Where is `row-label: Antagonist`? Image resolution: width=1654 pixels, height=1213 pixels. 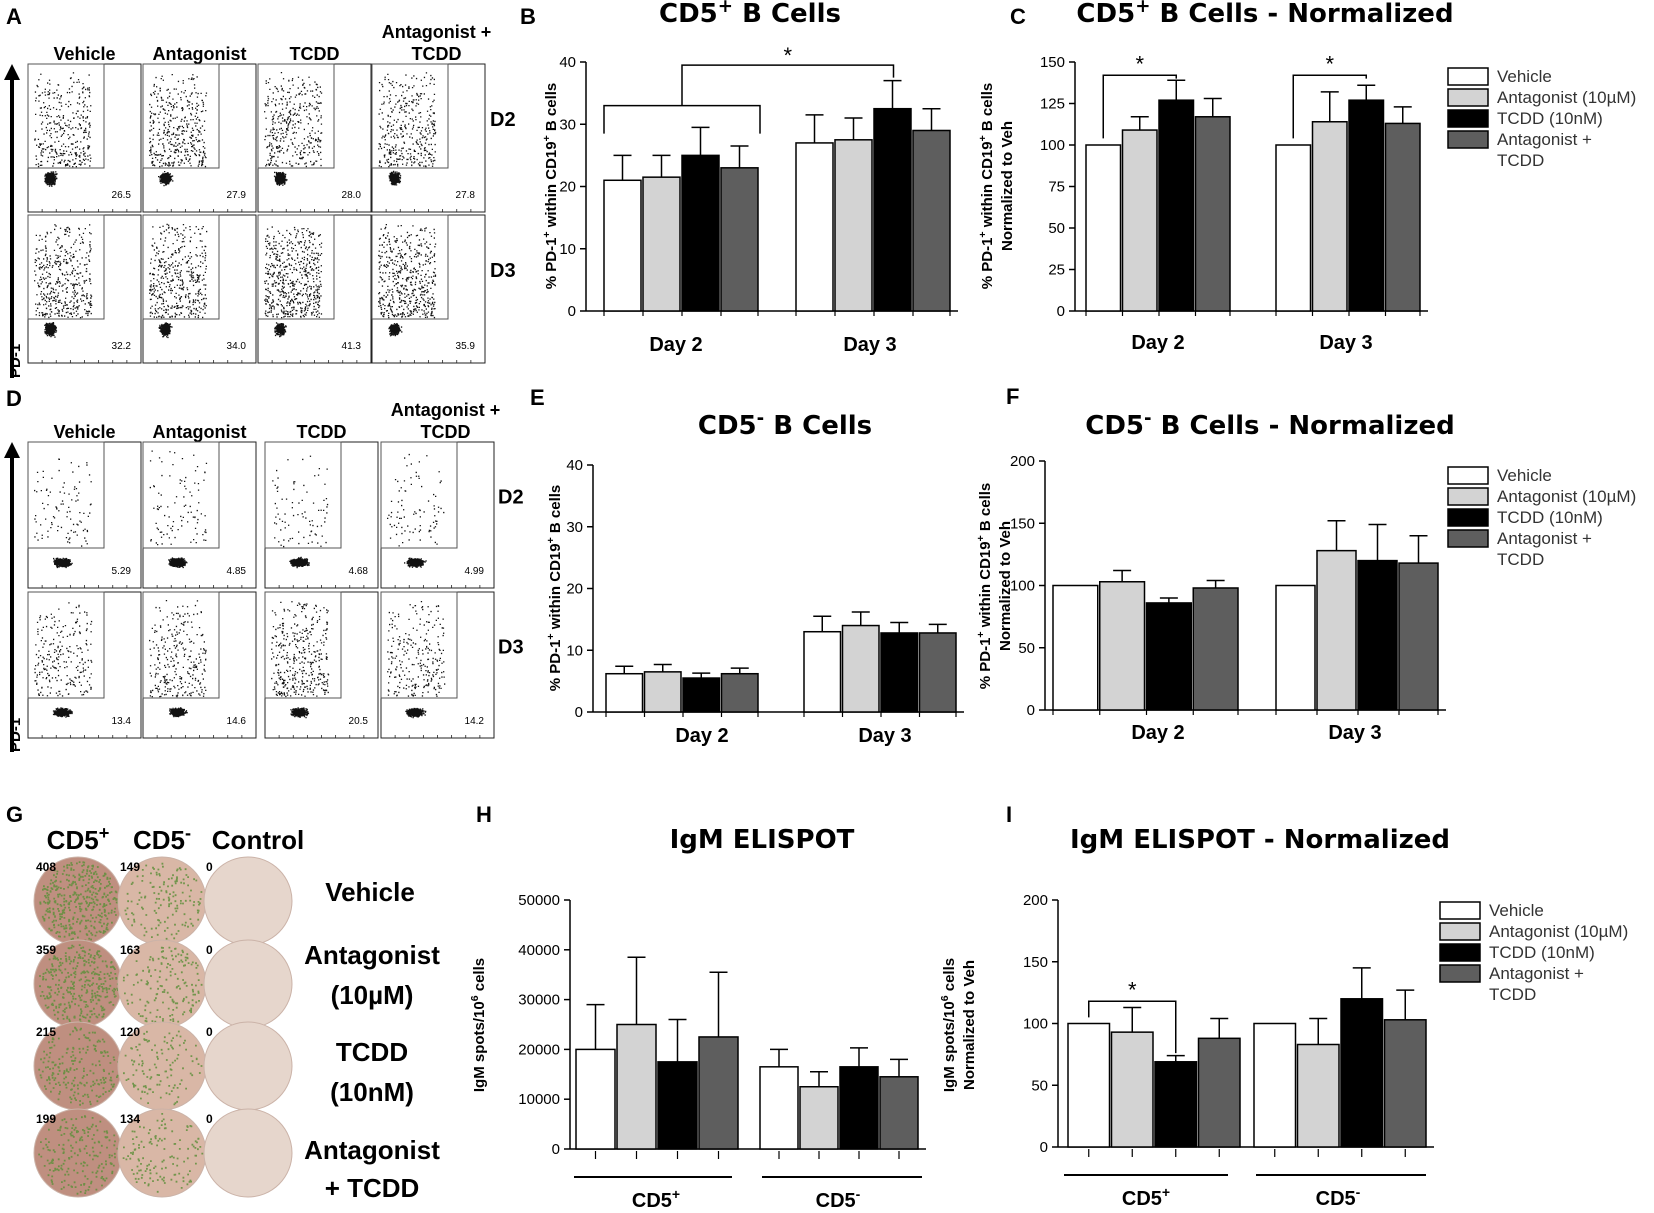
row-label: Antagonist is located at coordinates (372, 955).